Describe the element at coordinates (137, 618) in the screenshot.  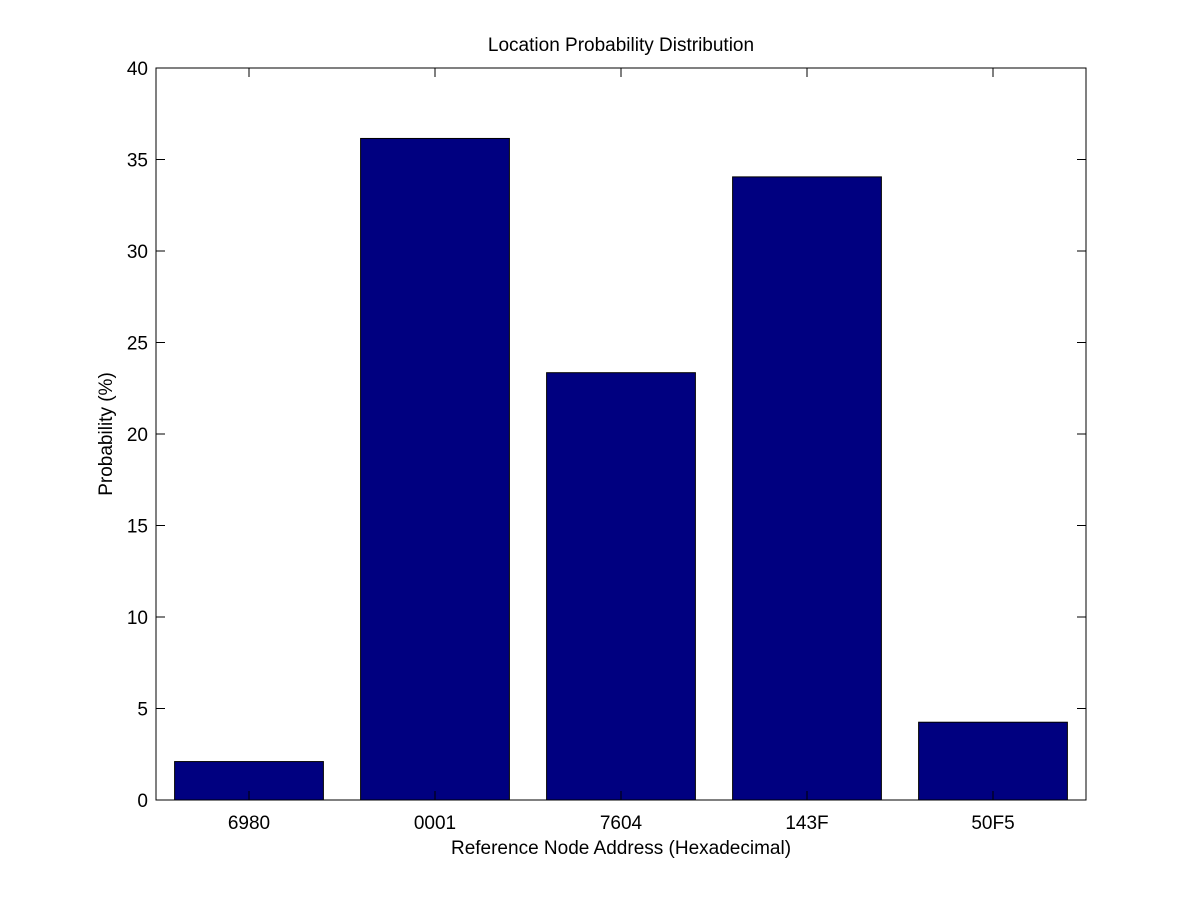
I see `y-tick-label: 10` at that location.